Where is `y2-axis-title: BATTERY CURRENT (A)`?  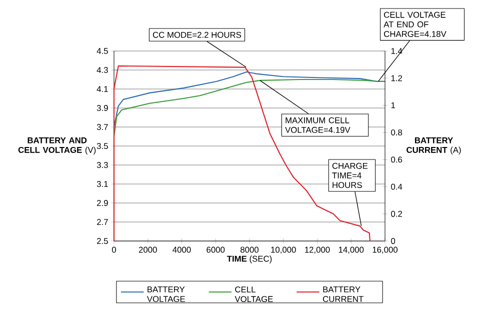 y2-axis-title: BATTERY CURRENT (A) is located at coordinates (433, 146).